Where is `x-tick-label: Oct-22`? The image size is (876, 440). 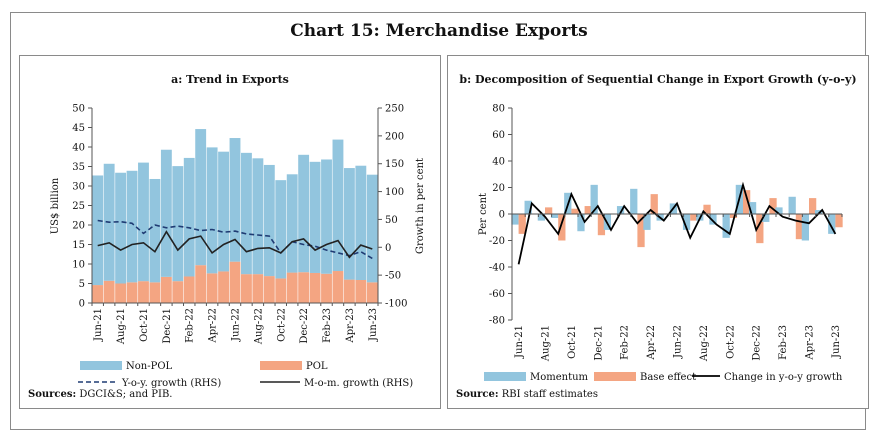 x-tick-label: Oct-22 is located at coordinates (281, 325).